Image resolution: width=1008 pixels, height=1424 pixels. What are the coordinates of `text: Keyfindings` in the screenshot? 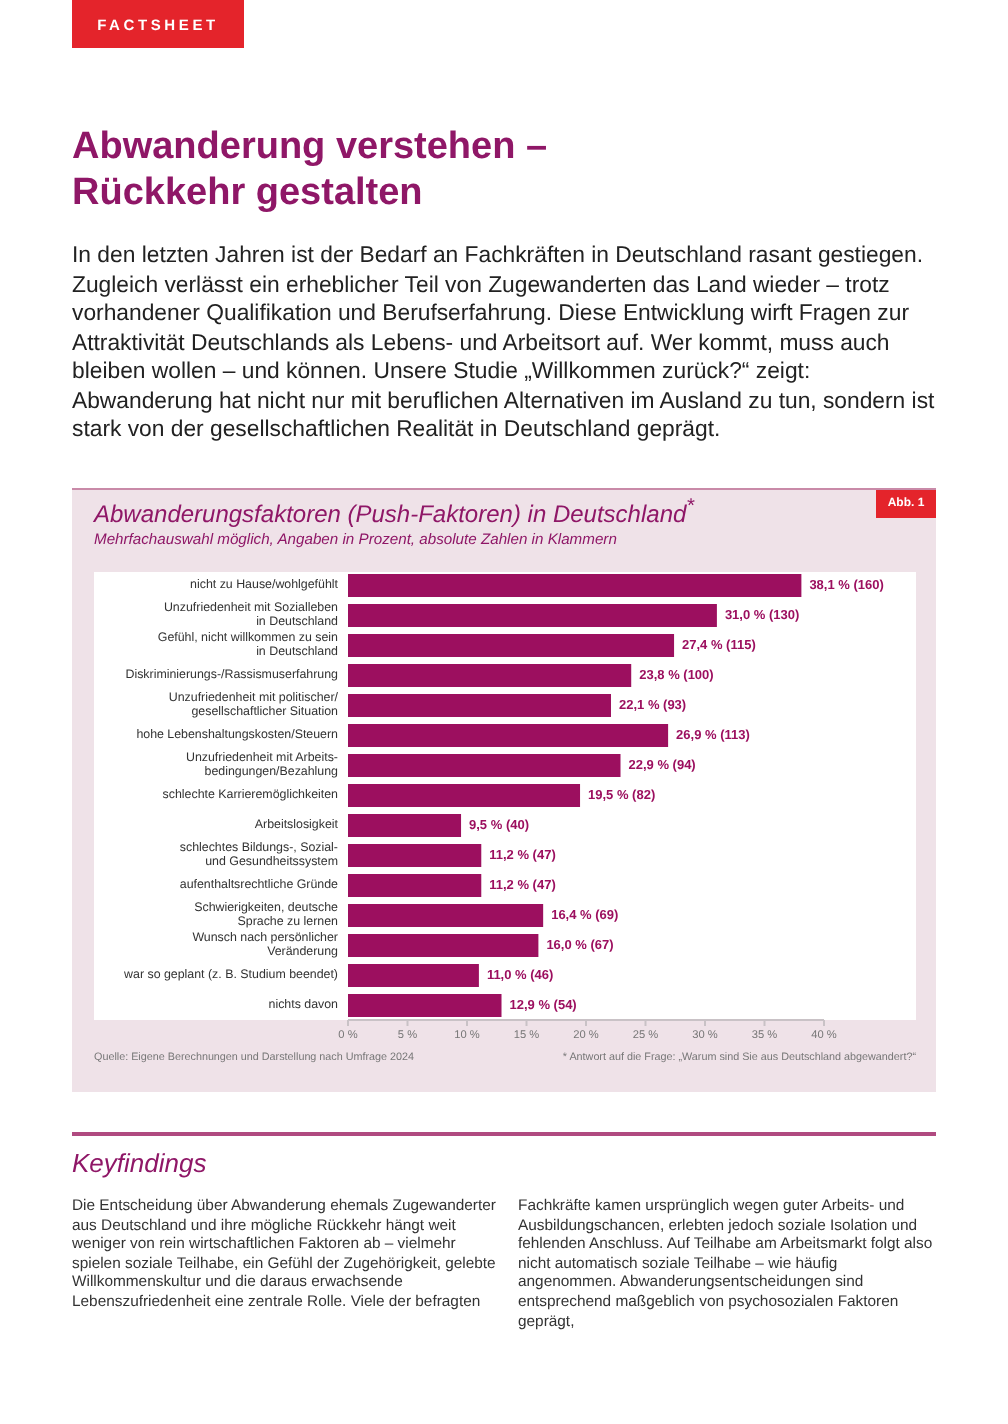 It's located at (139, 1163).